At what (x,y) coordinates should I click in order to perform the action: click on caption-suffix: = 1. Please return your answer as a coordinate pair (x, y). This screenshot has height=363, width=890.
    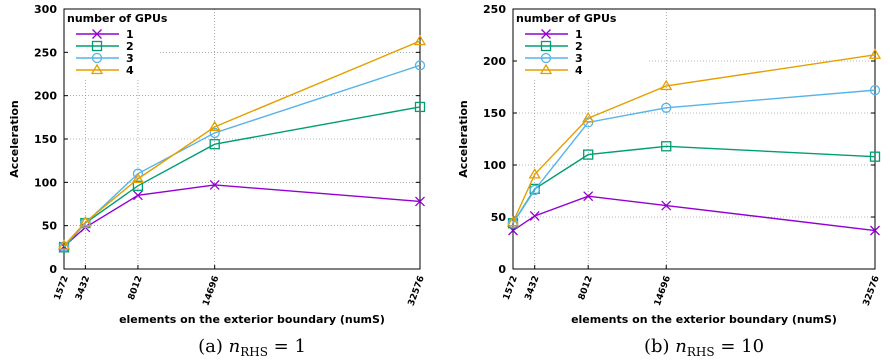
    Looking at the image, I should click on (287, 346).